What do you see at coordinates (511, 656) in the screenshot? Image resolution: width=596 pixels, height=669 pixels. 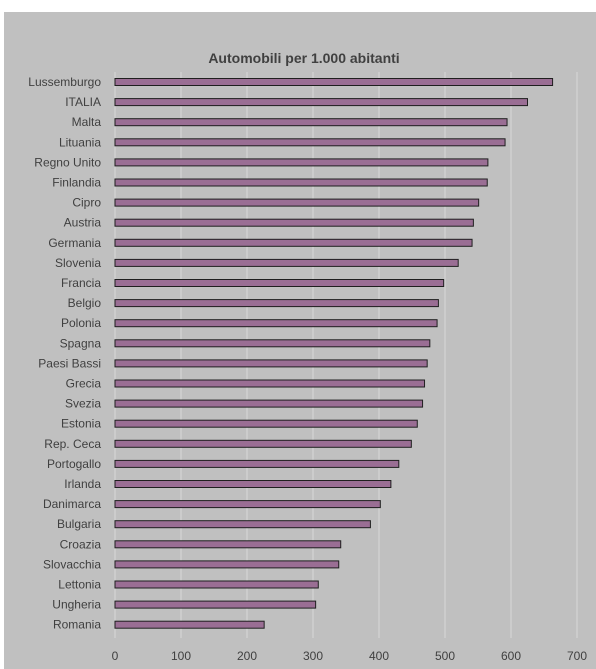 I see `x-tick-label: 600` at bounding box center [511, 656].